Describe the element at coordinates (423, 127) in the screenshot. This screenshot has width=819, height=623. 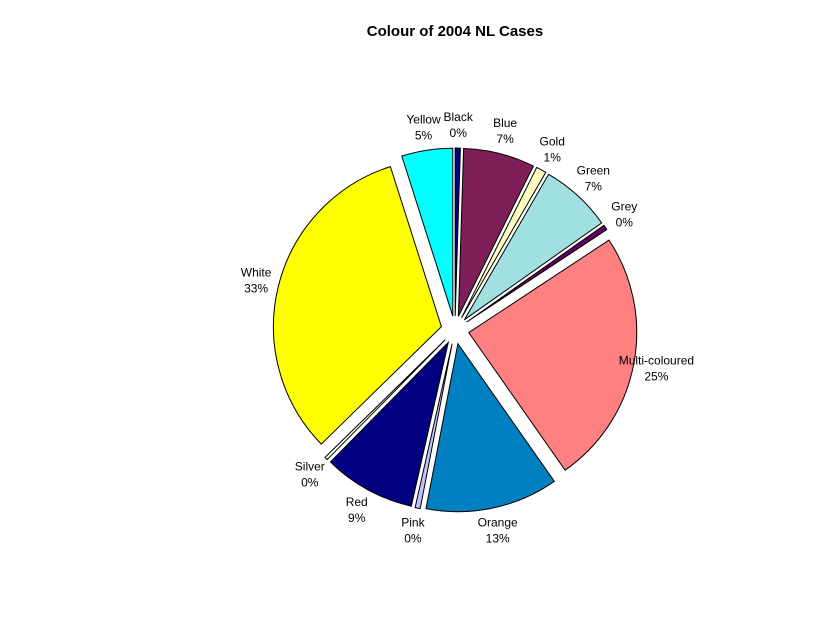
I see `slice-label-yellow: Yellow 5%` at that location.